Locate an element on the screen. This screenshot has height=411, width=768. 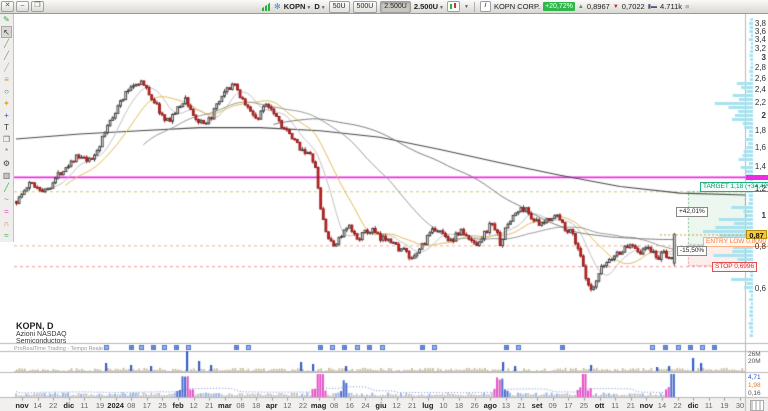
date-axis-label: ago is located at coordinates (490, 405).